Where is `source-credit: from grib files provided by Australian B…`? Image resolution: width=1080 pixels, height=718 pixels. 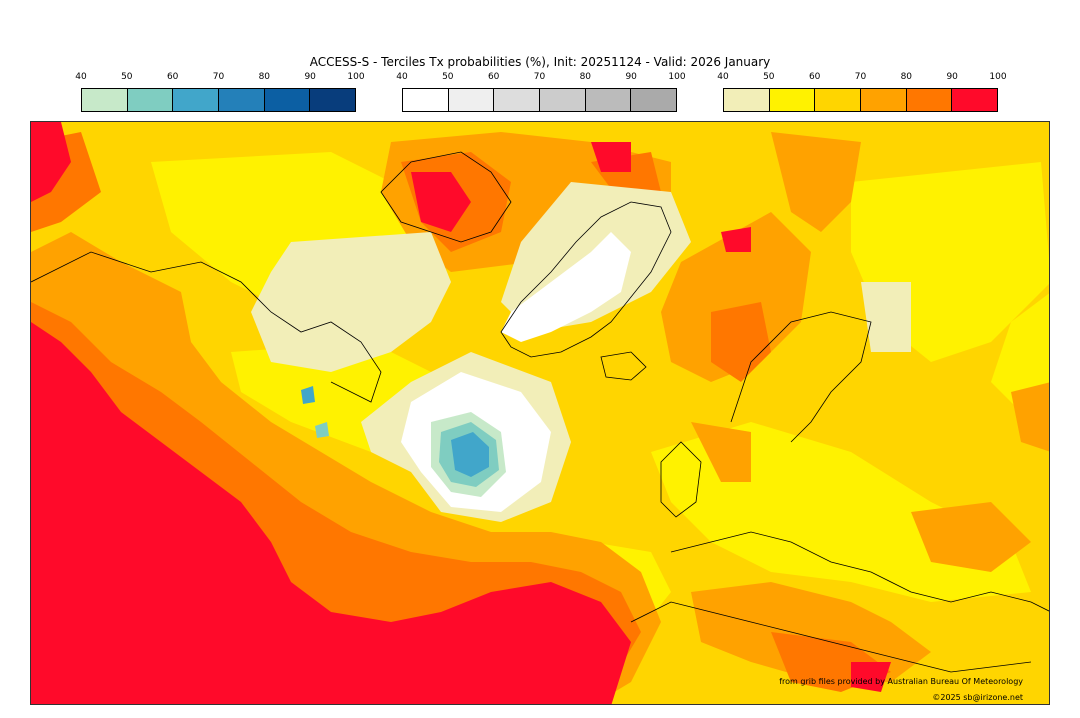
source-credit: from grib files provided by Australian B… is located at coordinates (901, 681).